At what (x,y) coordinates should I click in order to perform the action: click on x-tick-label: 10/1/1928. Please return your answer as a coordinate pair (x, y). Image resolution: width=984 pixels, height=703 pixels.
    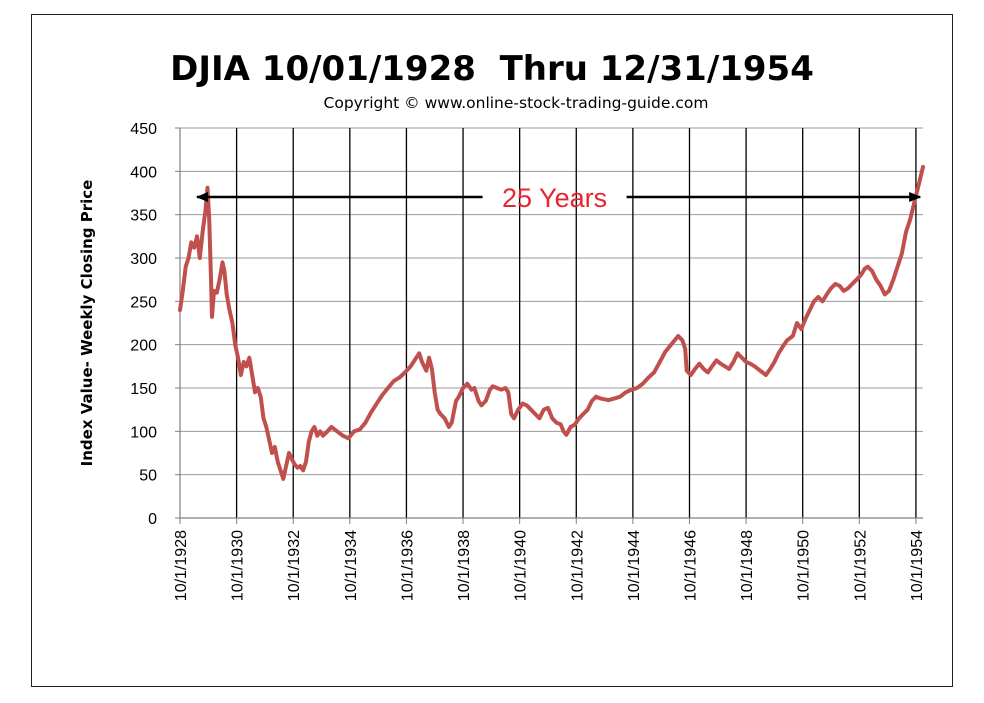
    Looking at the image, I should click on (181, 565).